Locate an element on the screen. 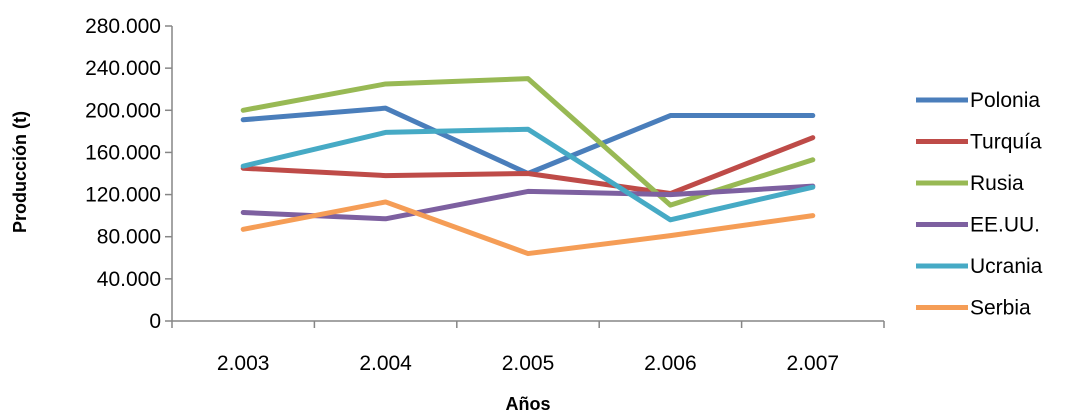  series-line-turqu-a is located at coordinates (528, 166).